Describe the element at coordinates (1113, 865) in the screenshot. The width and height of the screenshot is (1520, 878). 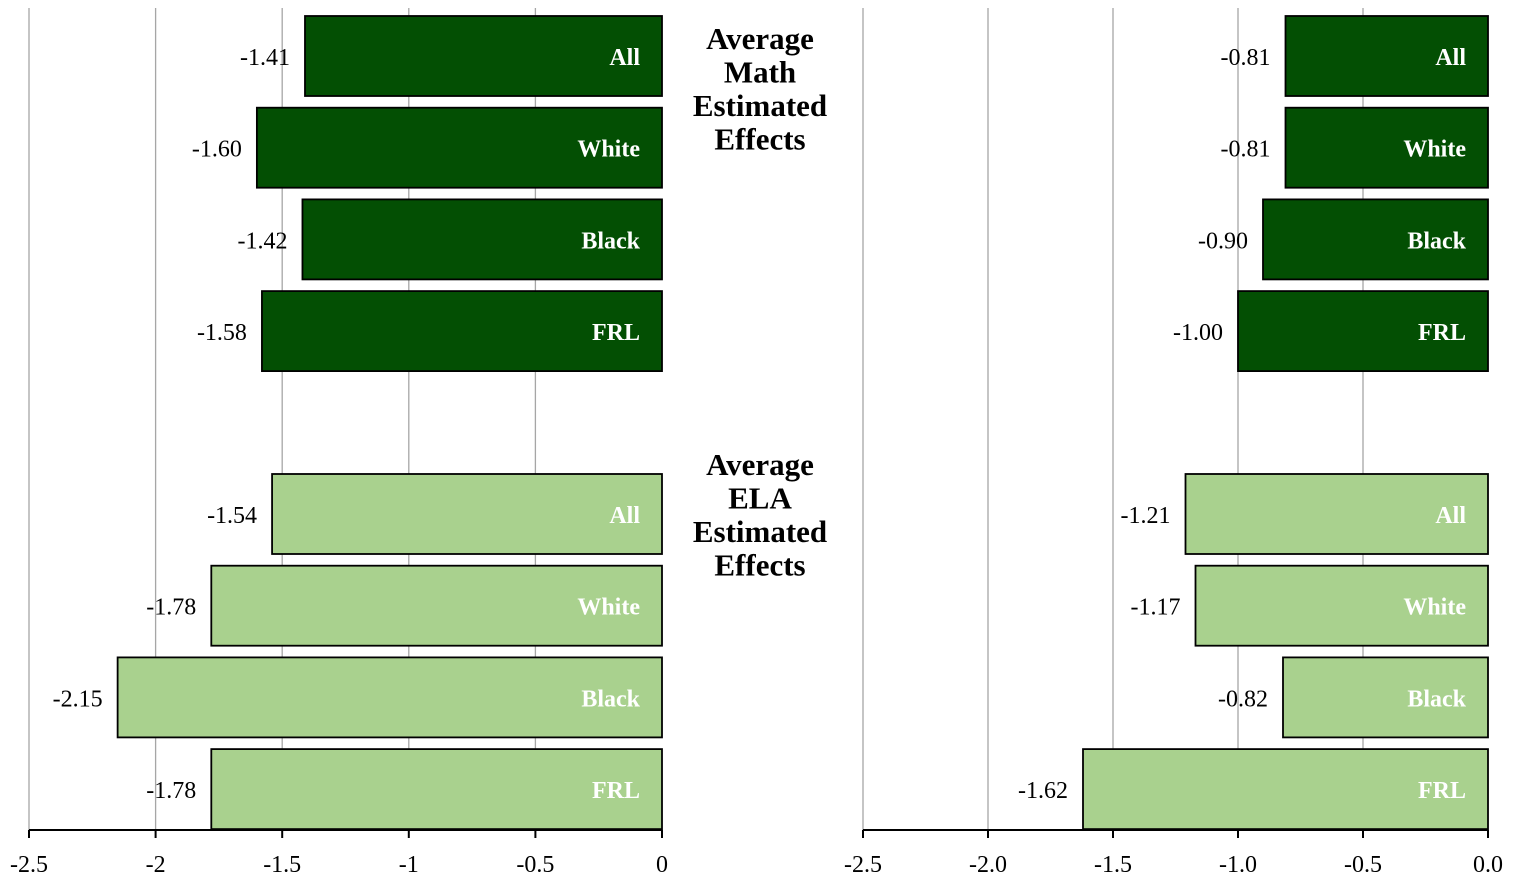
I see `tick-label-p2-2: -1.5` at that location.